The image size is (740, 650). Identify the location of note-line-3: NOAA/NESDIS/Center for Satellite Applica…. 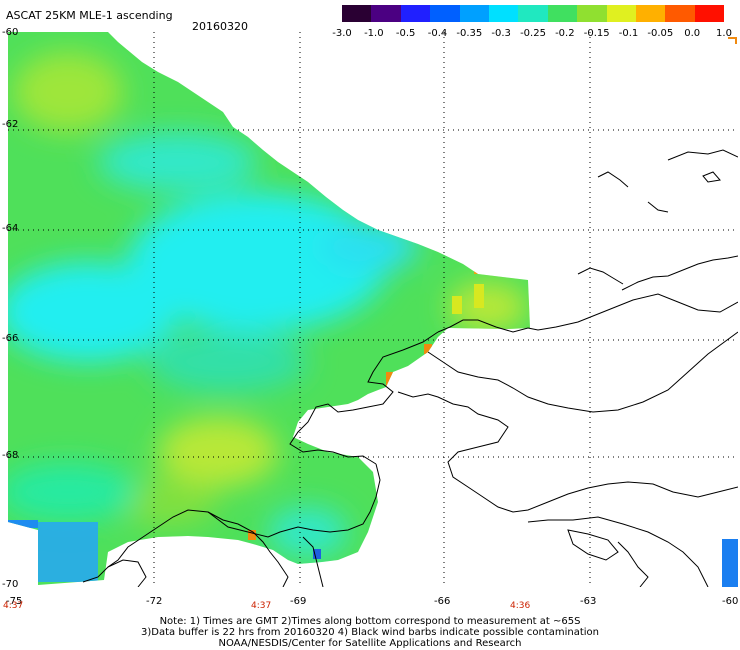
(370, 643).